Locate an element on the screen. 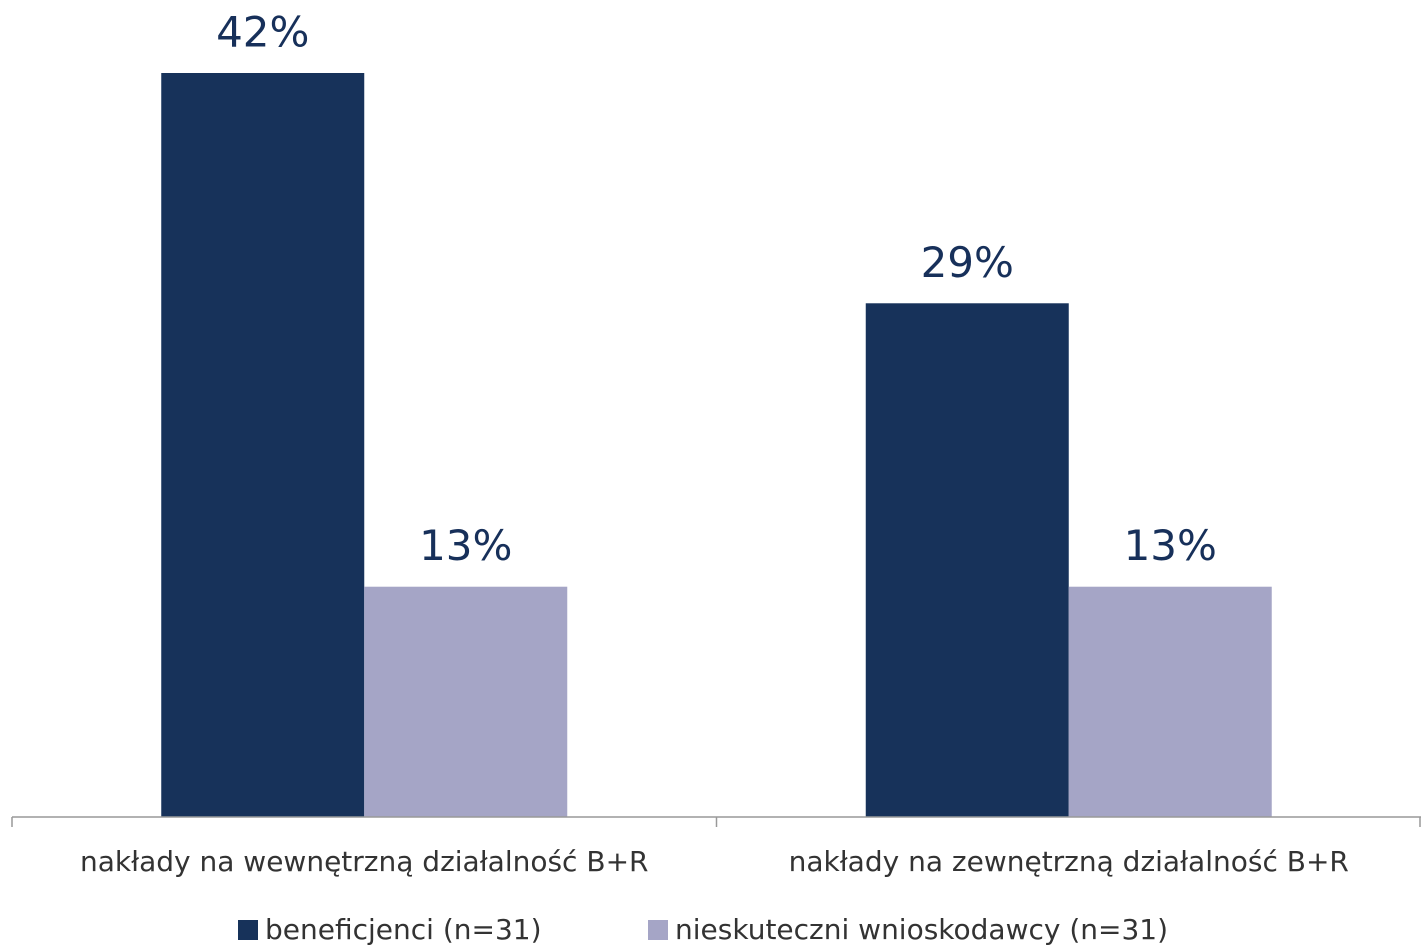 This screenshot has width=1421, height=948. legend-label: nieskuteczni wnioskodawcy (n=31) is located at coordinates (921, 929).